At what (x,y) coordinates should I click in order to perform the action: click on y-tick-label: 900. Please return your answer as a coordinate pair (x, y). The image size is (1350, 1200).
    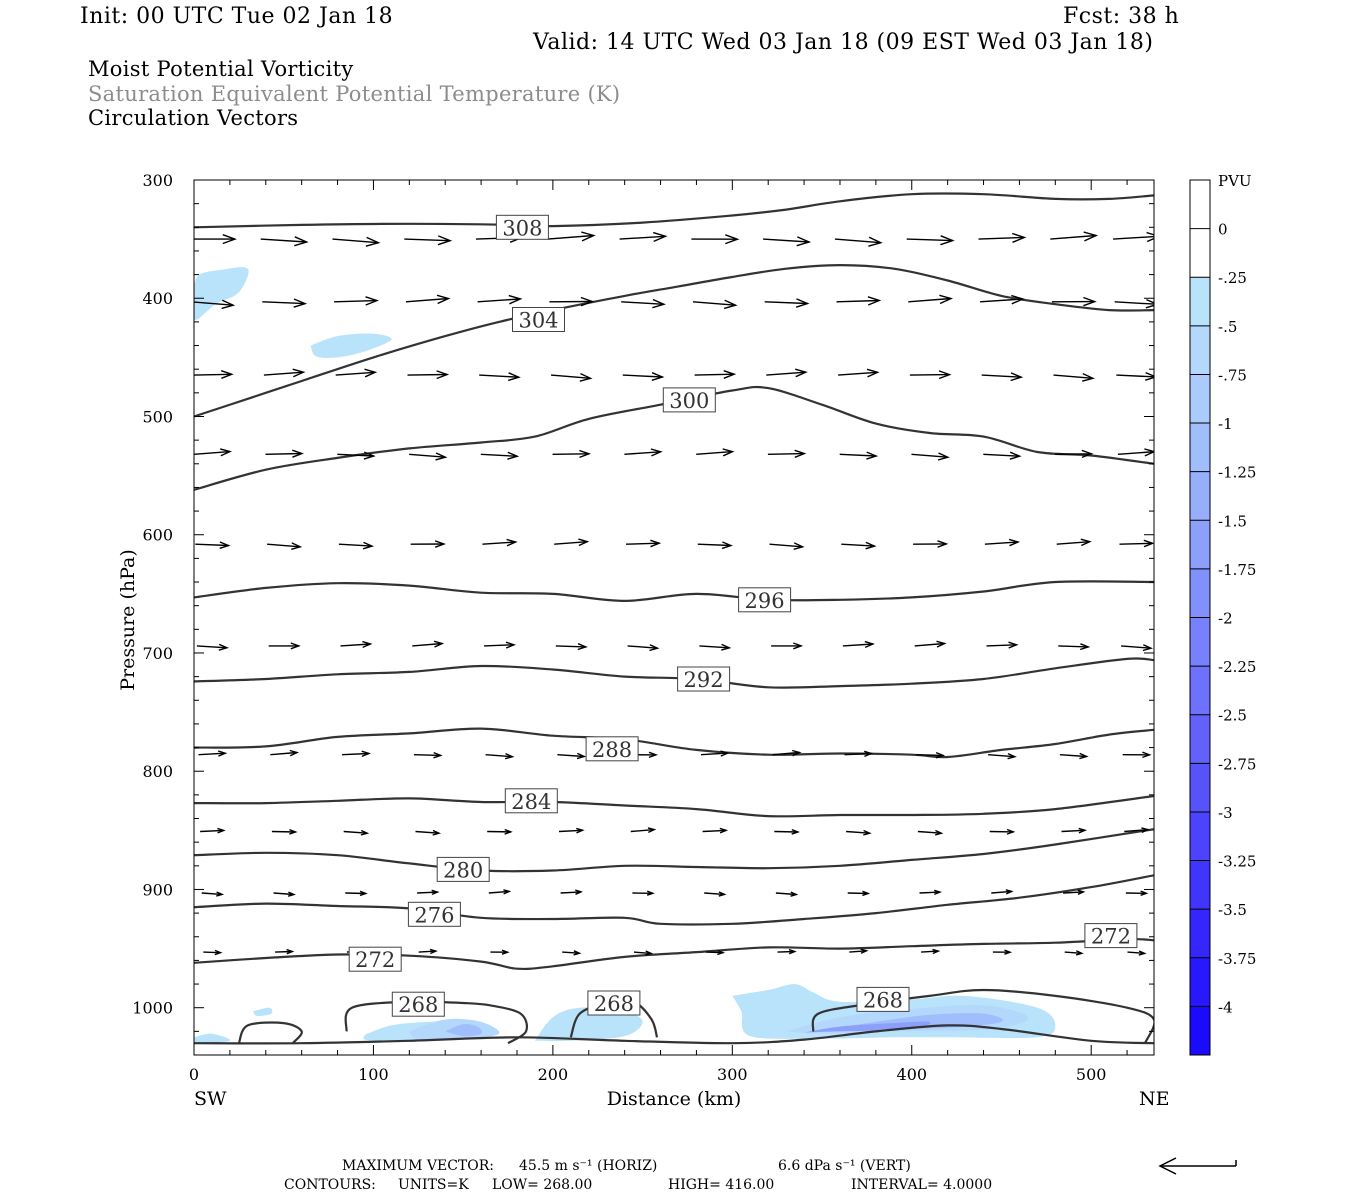
    Looking at the image, I should click on (157, 890).